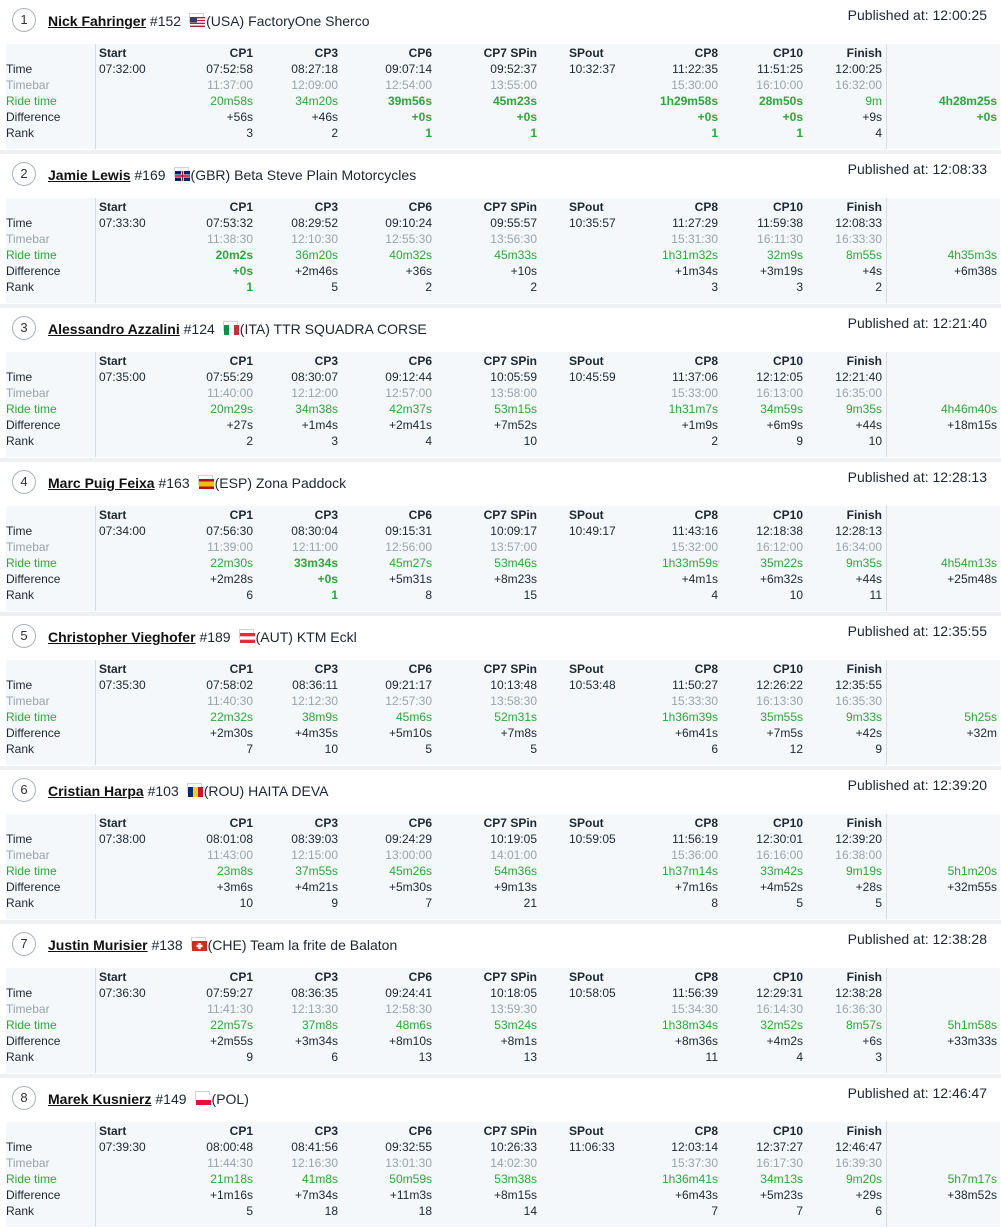 This screenshot has width=1001, height=1228. I want to click on ride-time-cell: 1h31m7s, so click(693, 409).